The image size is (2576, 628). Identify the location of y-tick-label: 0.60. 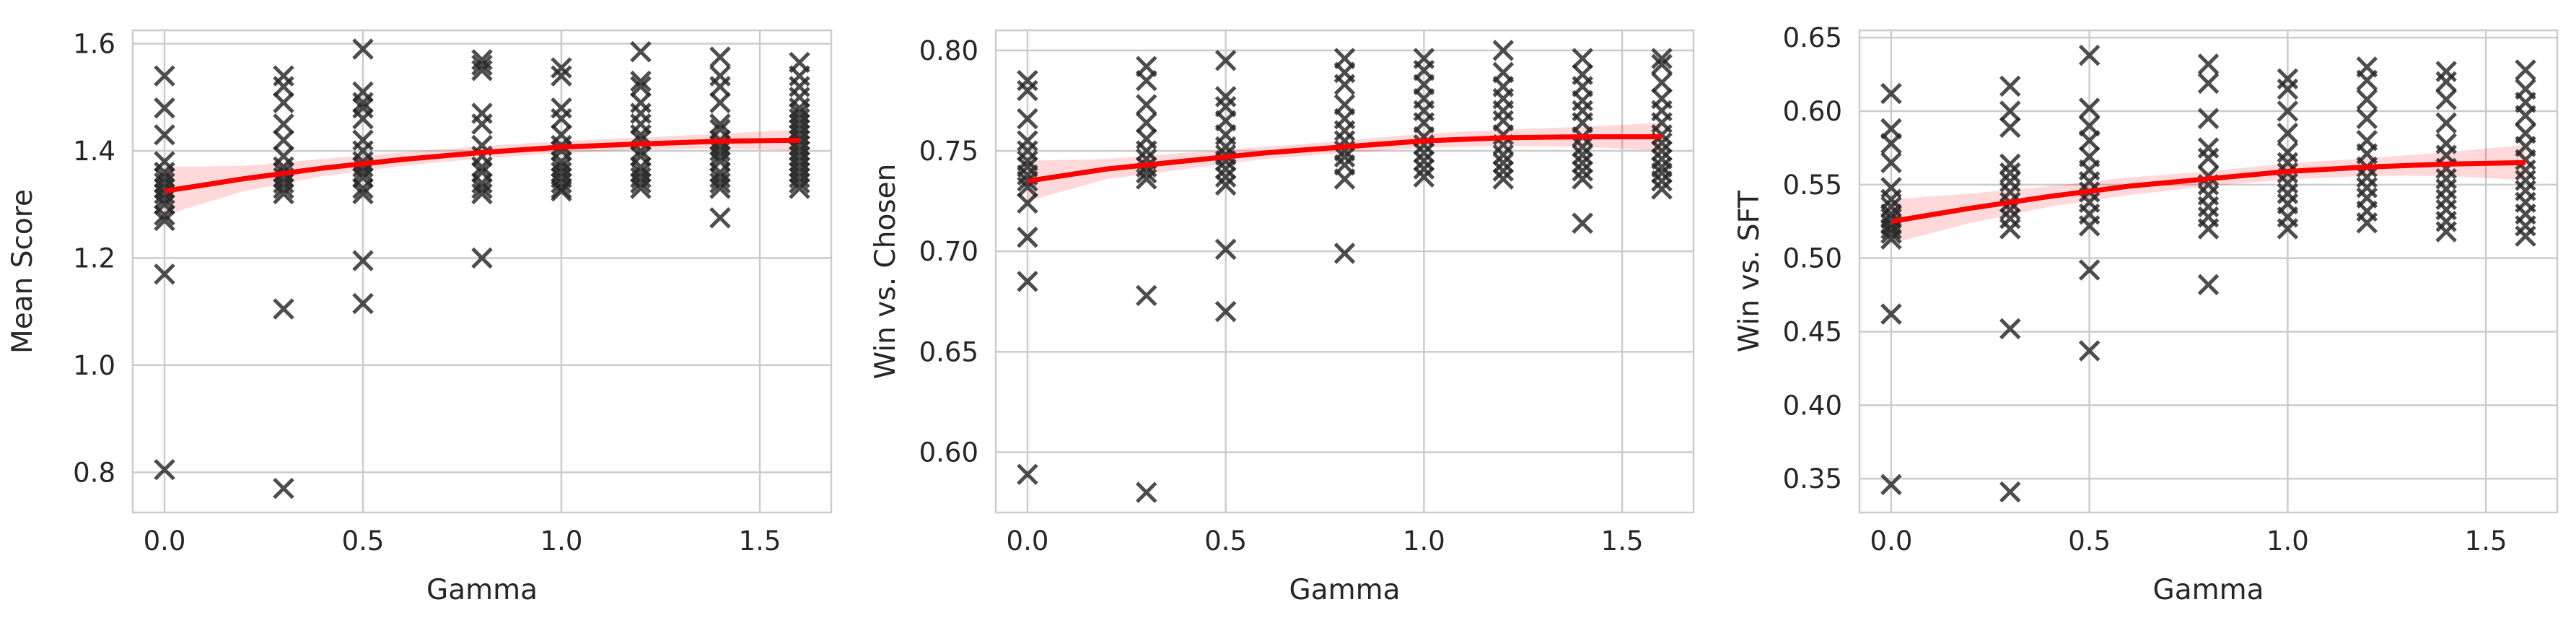
(948, 452).